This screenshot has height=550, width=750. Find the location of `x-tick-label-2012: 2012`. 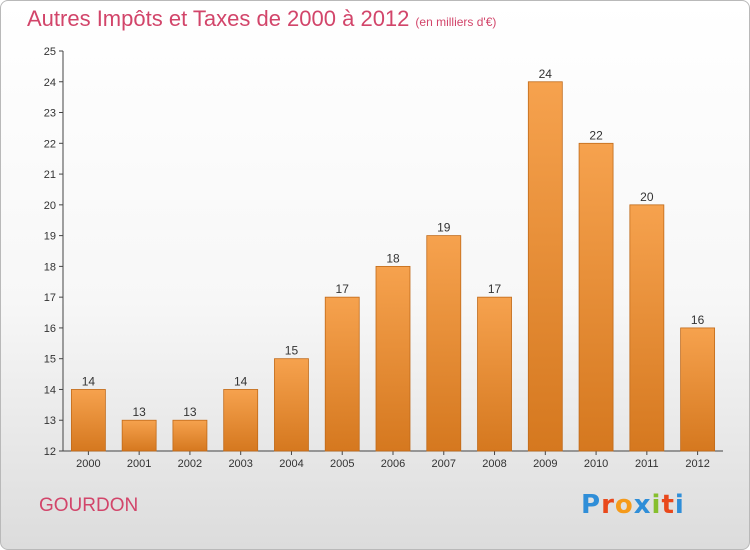

x-tick-label-2012: 2012 is located at coordinates (697, 464).